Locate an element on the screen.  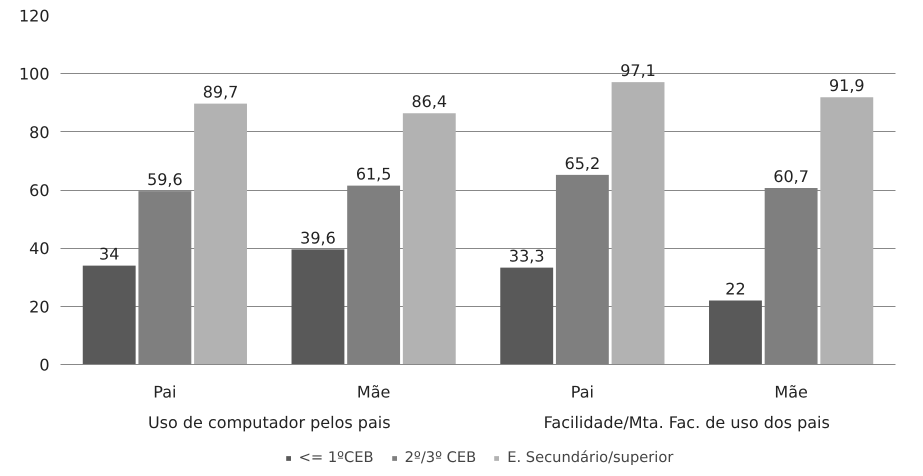
data-label: 65,2 is located at coordinates (582, 163).